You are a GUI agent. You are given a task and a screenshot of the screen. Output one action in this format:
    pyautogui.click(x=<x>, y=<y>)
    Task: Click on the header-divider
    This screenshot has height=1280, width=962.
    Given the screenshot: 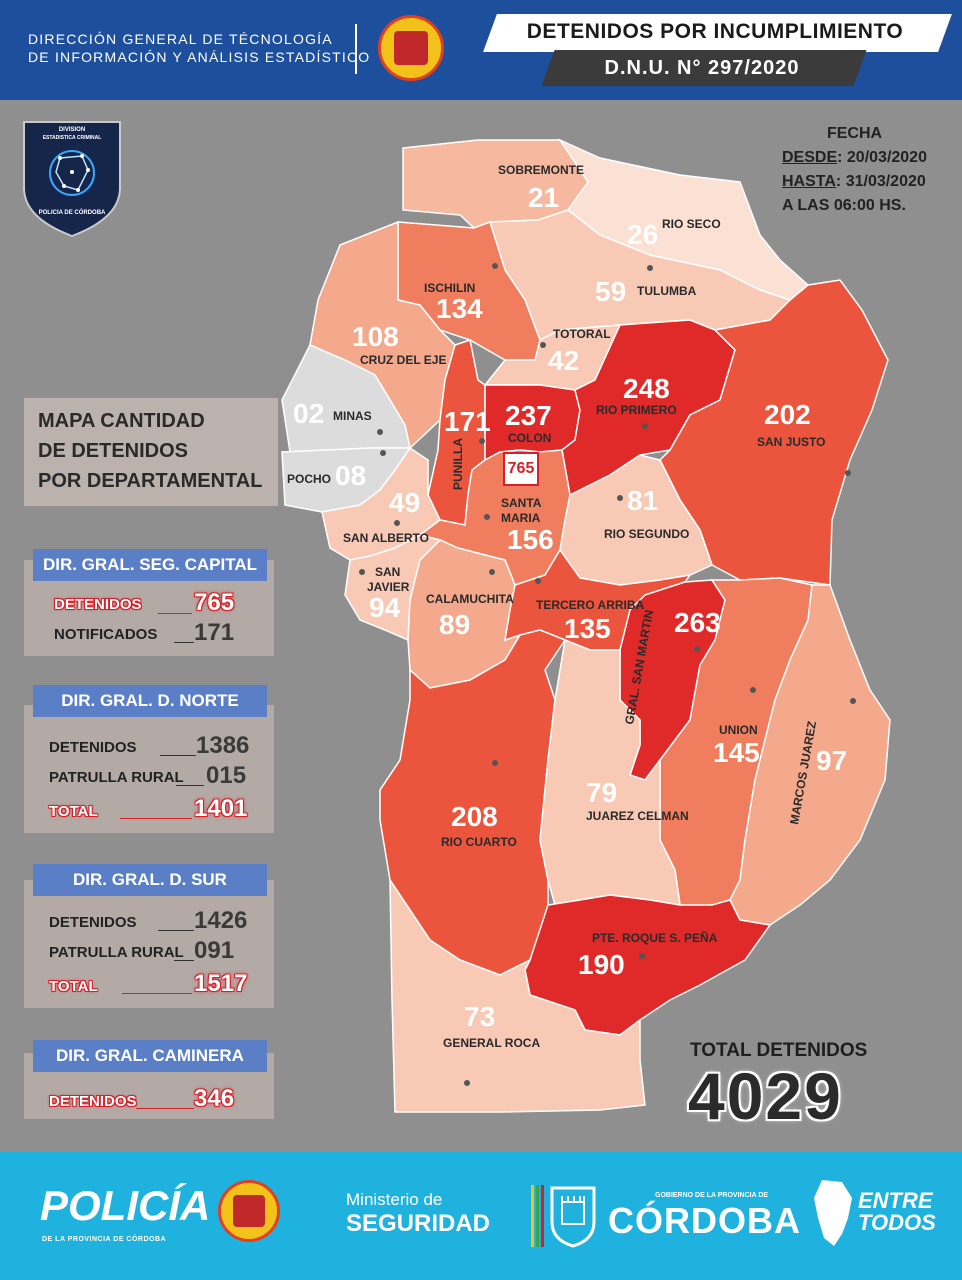 What is the action you would take?
    pyautogui.click(x=356, y=49)
    